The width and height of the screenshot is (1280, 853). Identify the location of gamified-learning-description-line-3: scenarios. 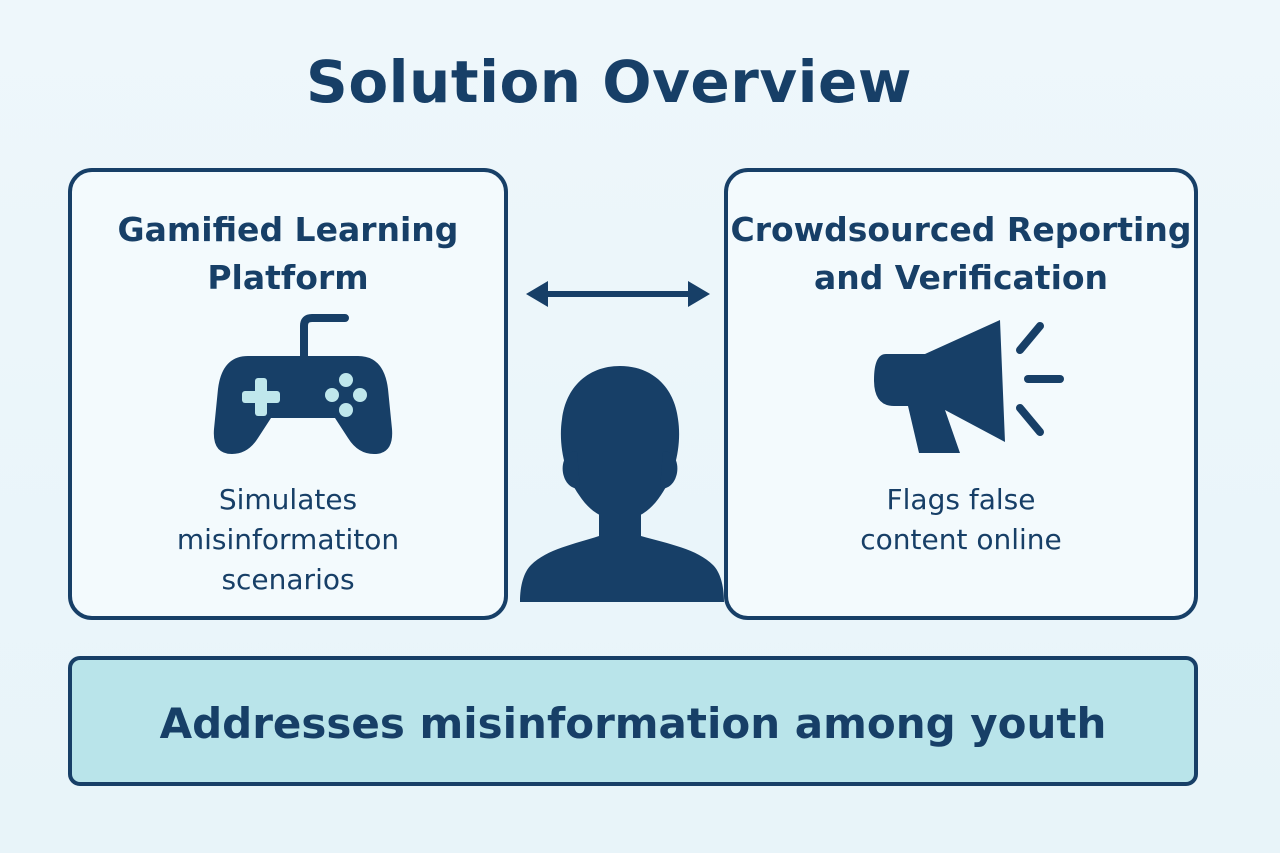
(288, 579).